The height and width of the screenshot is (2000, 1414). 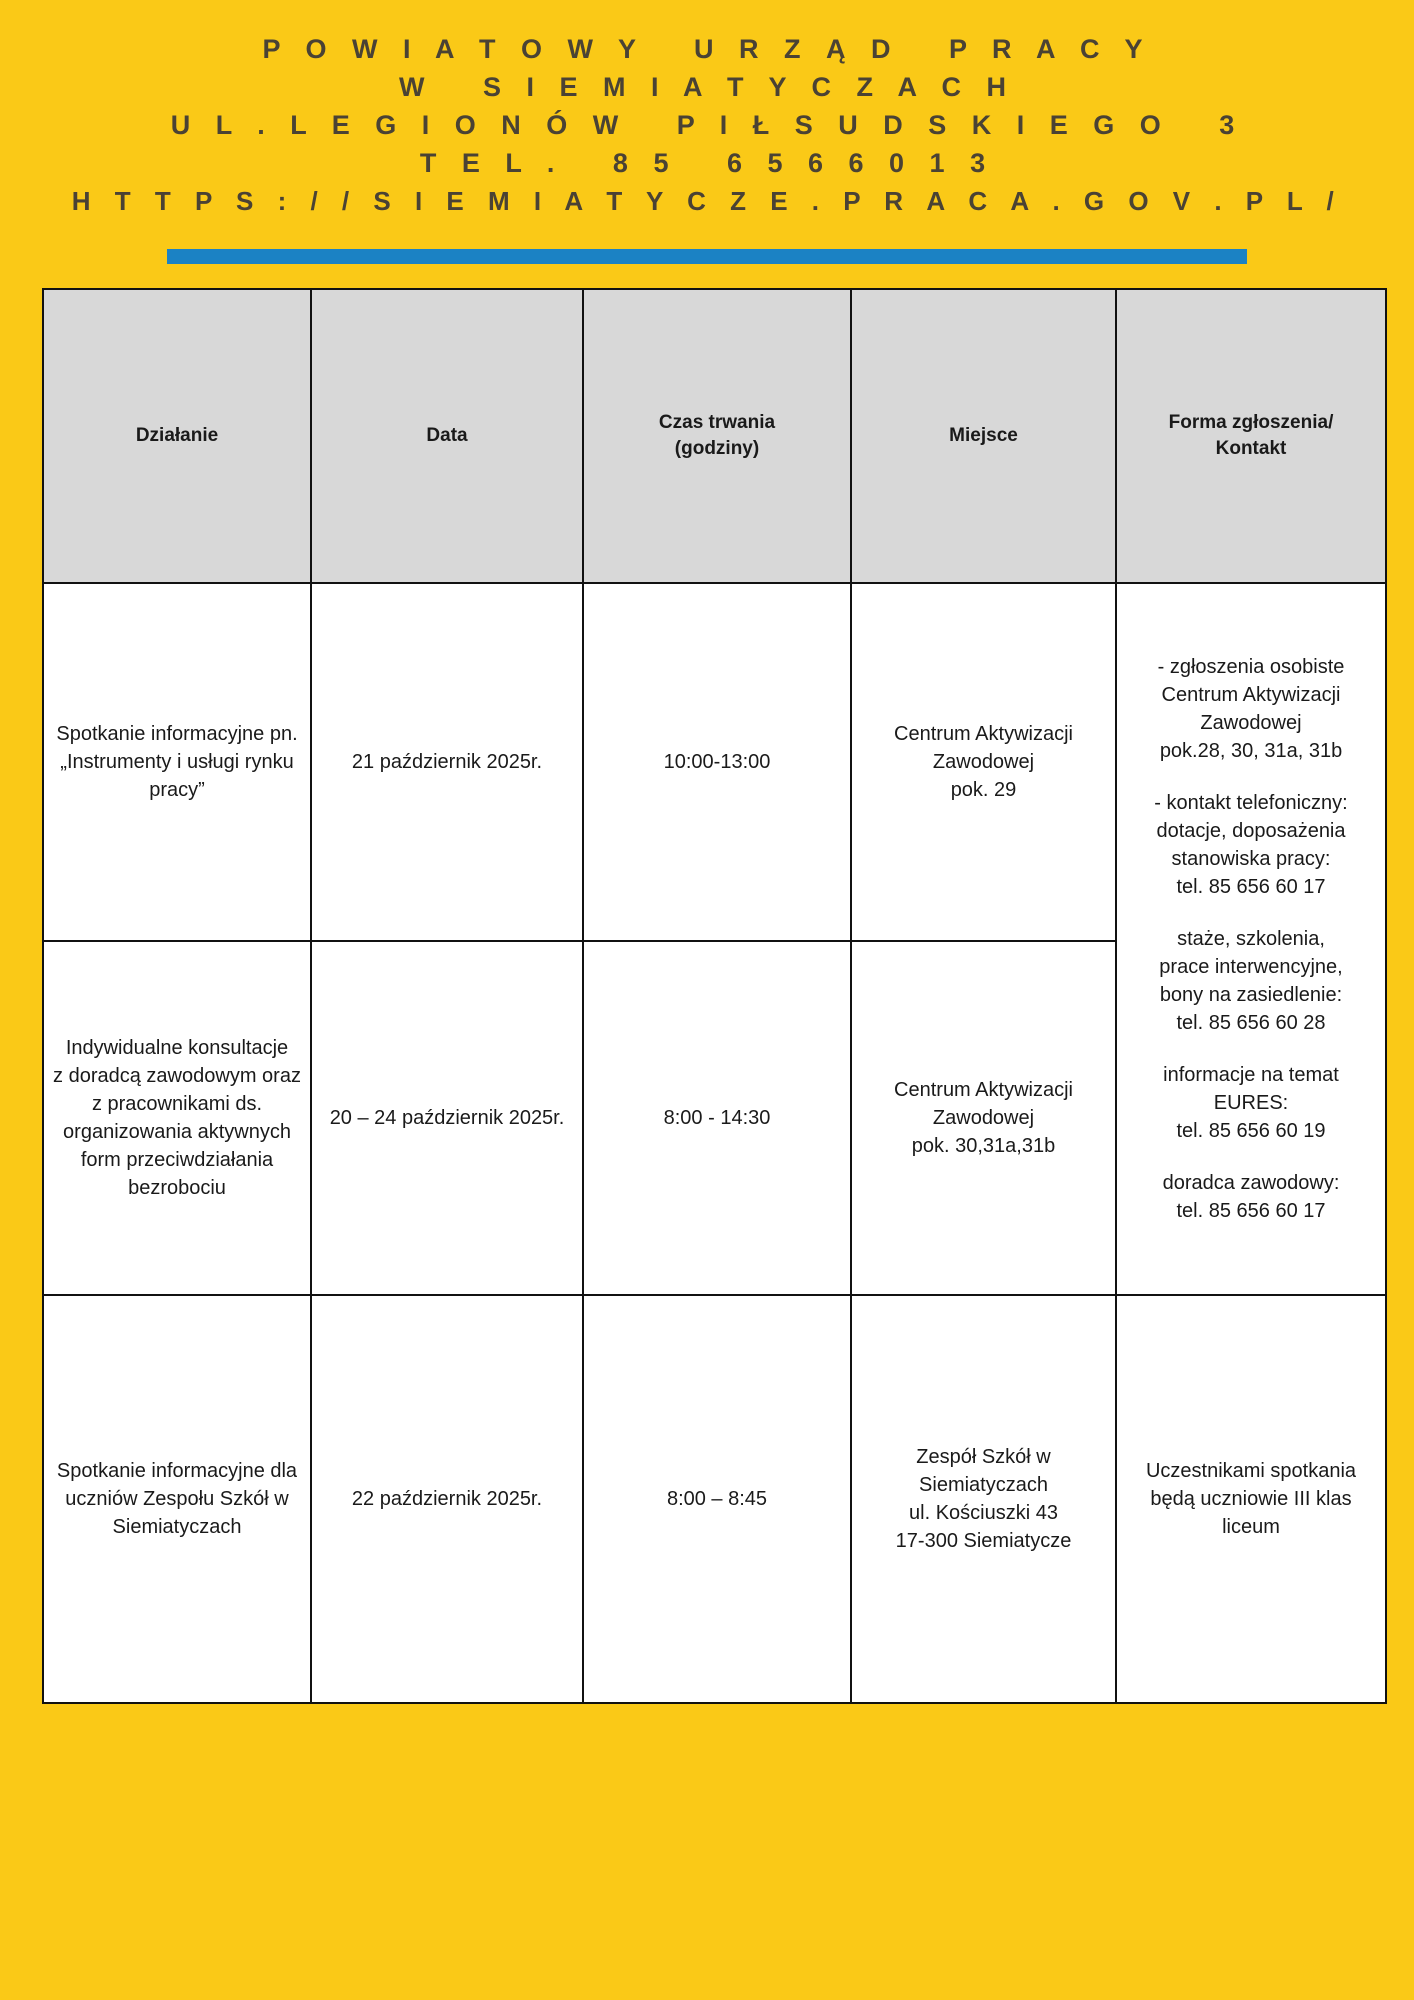 I want to click on cell-data-1: 21 październik 2025r., so click(x=447, y=762).